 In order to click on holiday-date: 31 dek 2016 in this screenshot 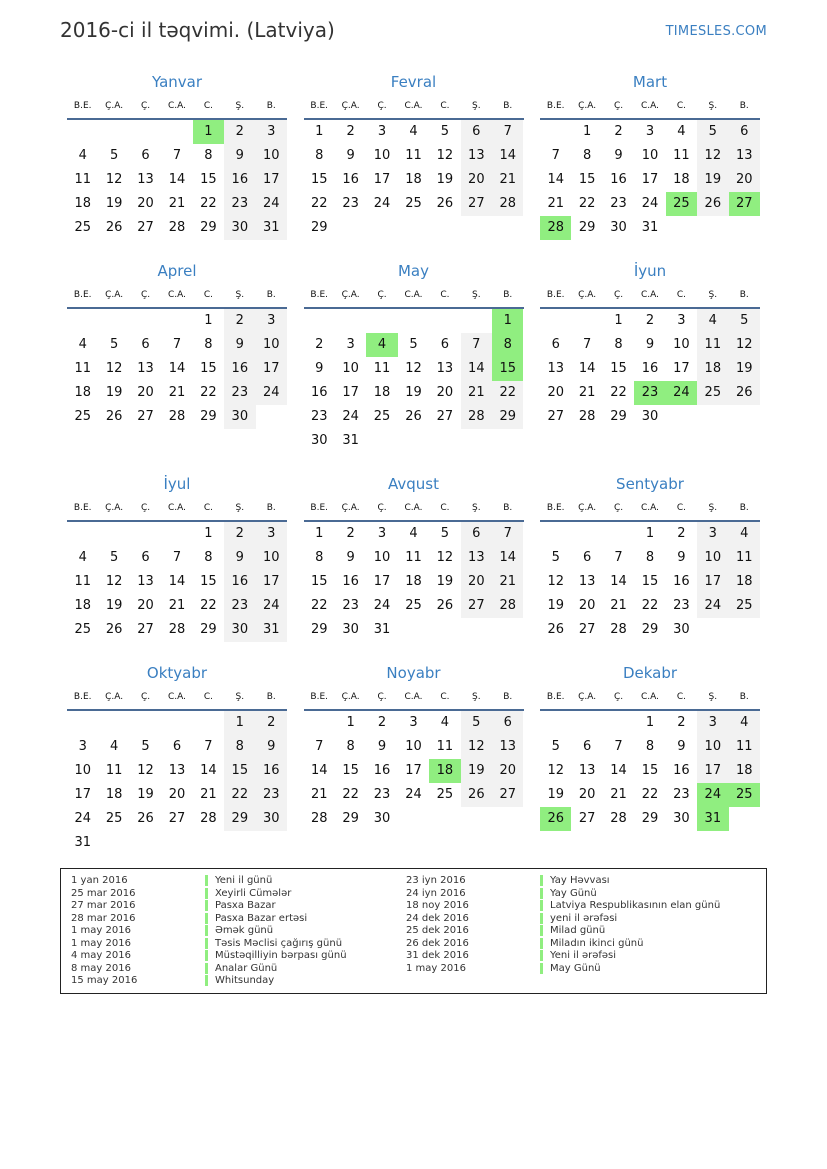, I will do `click(437, 955)`.